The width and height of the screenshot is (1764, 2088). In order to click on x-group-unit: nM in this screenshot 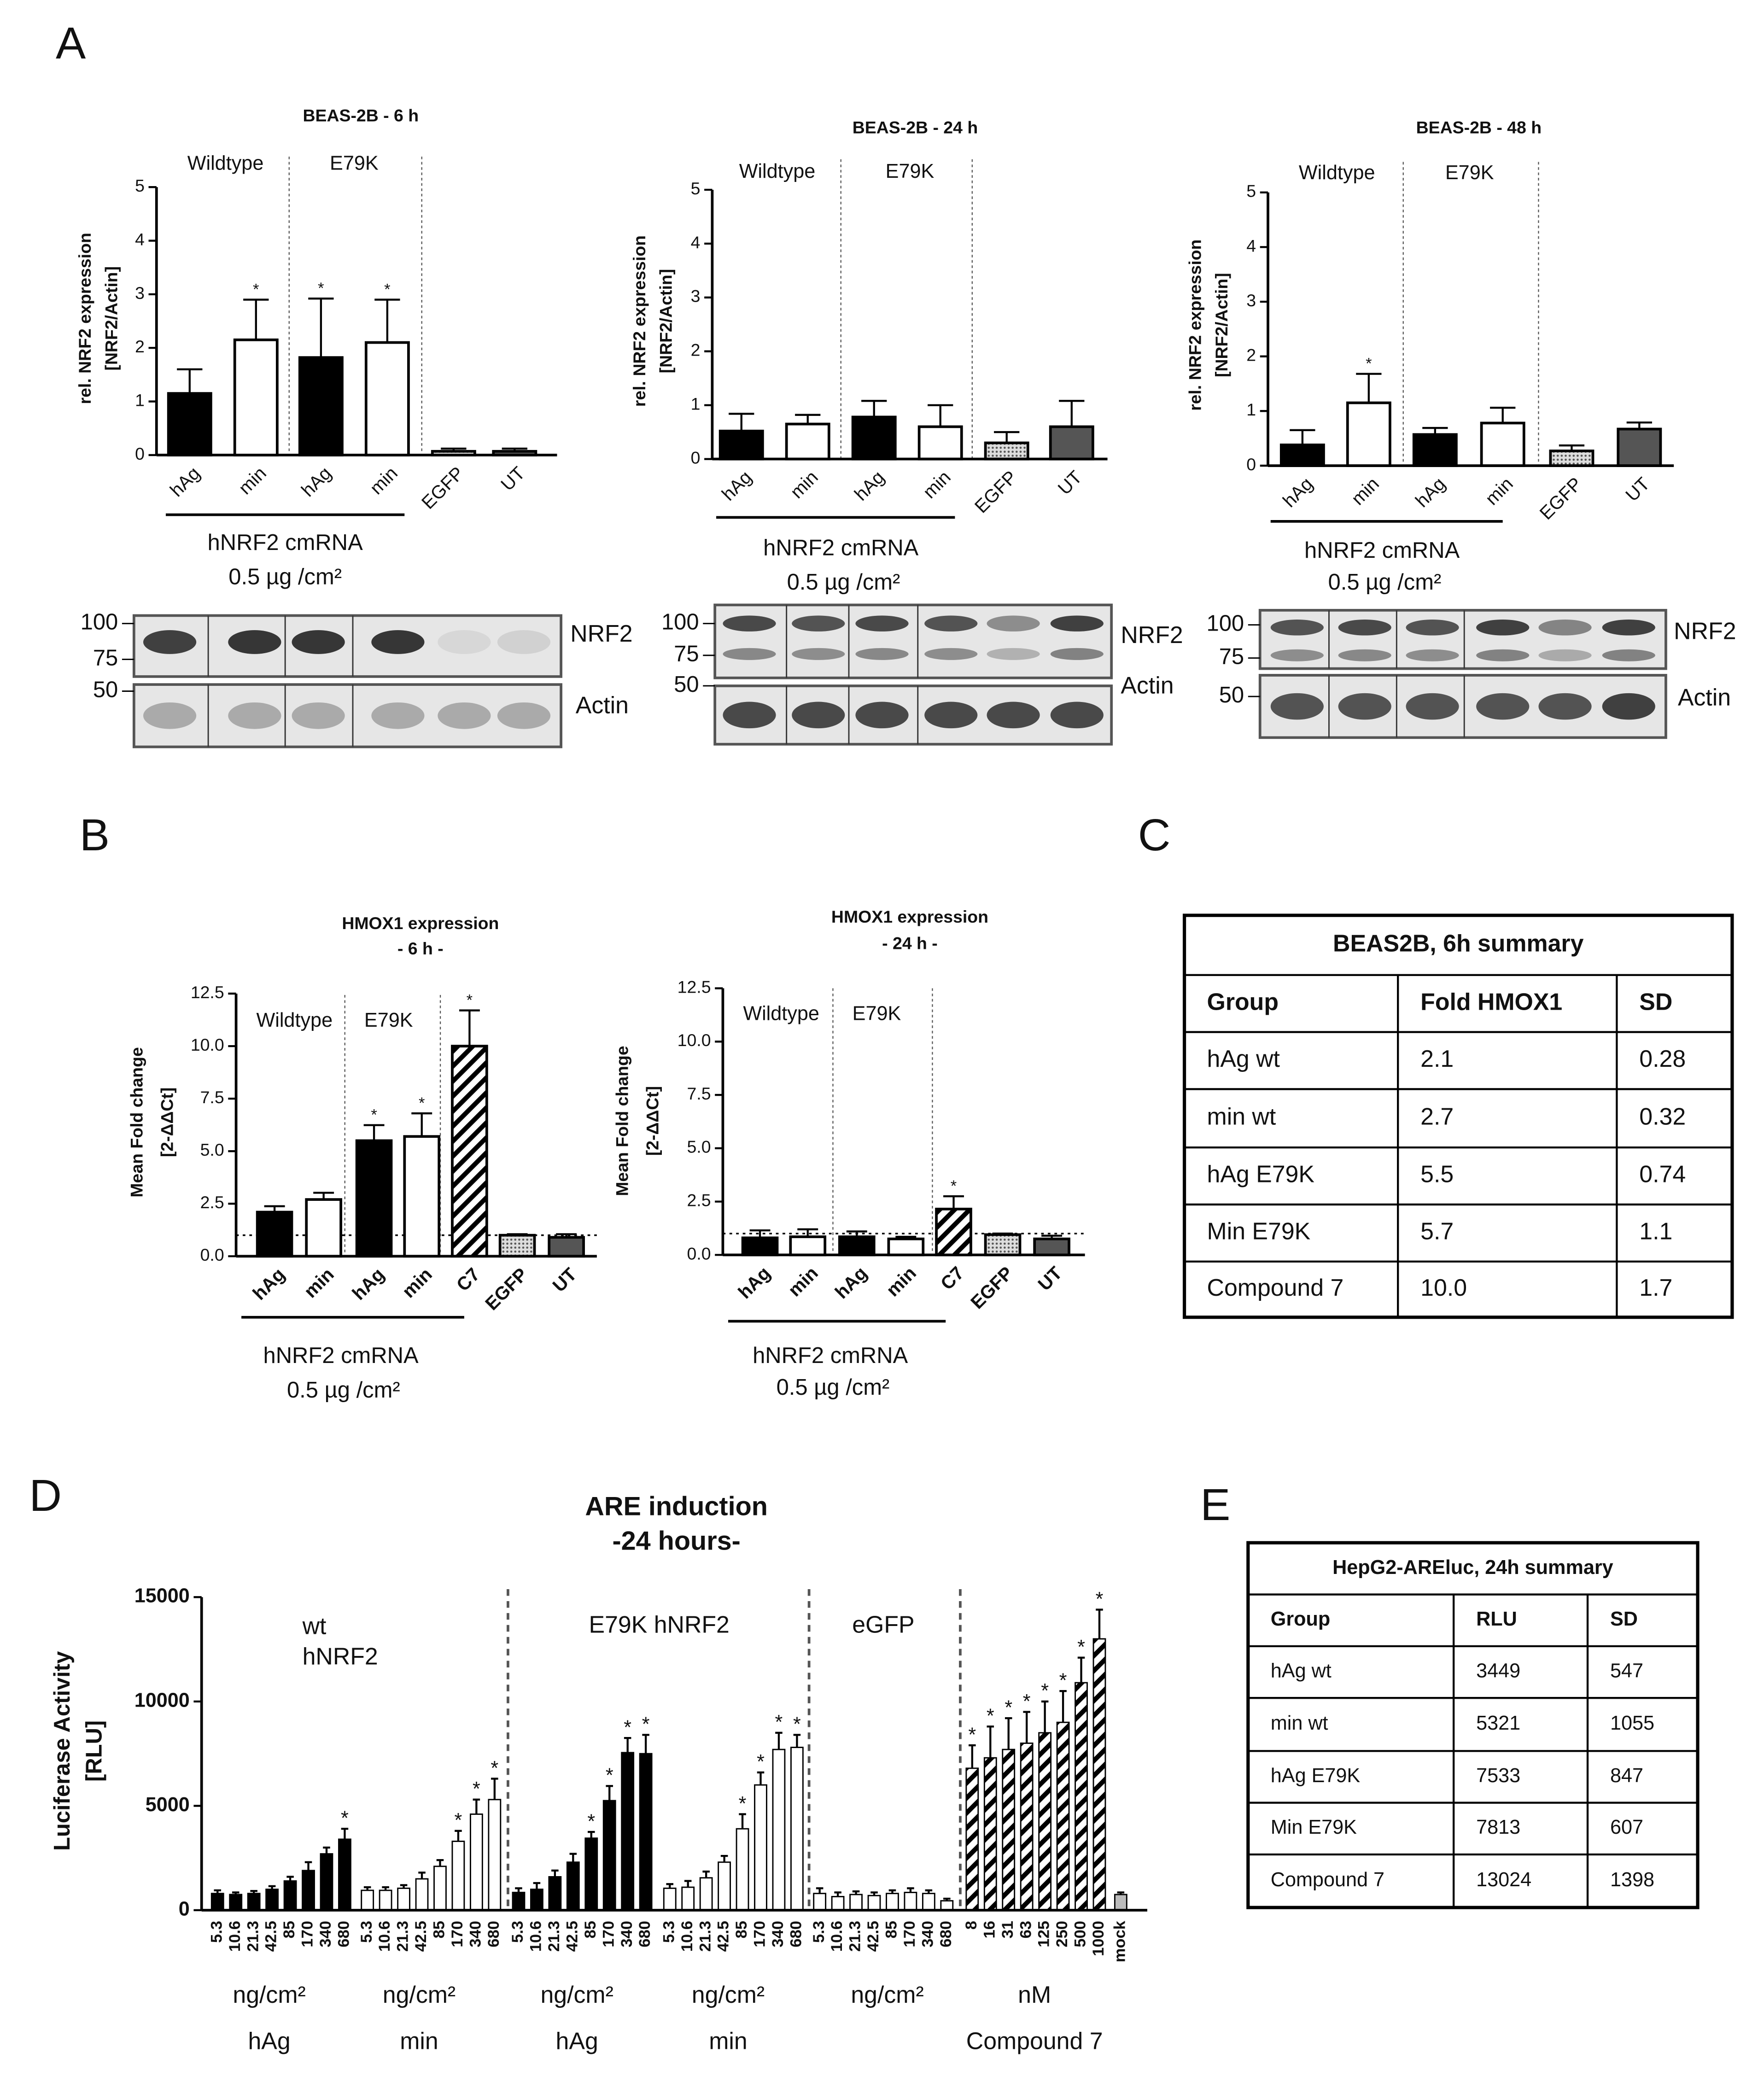, I will do `click(1035, 1994)`.